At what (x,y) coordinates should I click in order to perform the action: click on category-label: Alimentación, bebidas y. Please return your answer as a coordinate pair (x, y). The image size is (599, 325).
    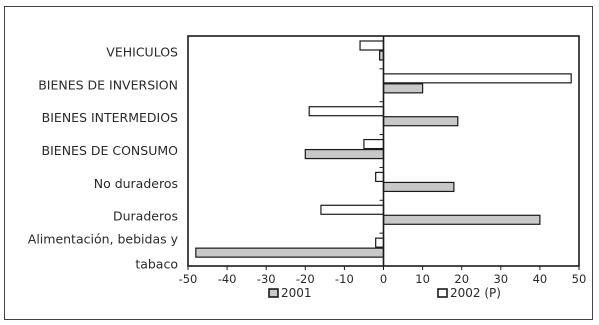
    Looking at the image, I should click on (103, 239).